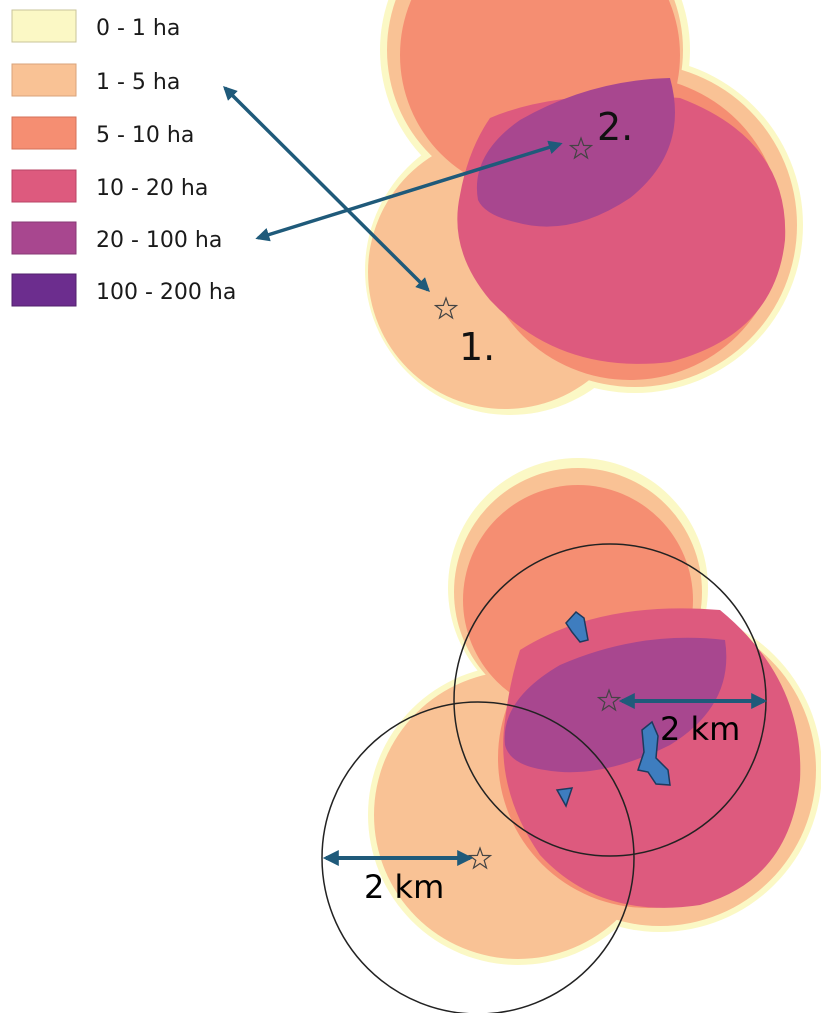 The width and height of the screenshot is (821, 1013). Describe the element at coordinates (152, 188) in the screenshot. I see `legend-label: 10 - 20 ha` at that location.